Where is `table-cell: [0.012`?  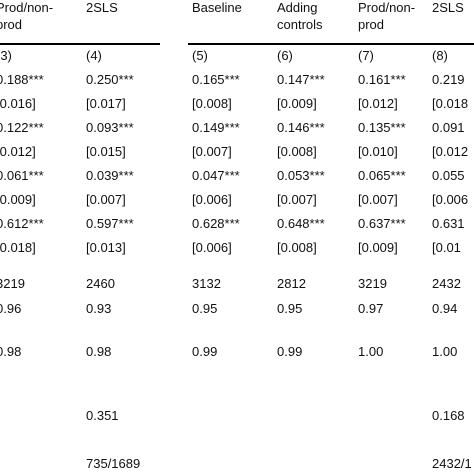
table-cell: [0.012 is located at coordinates (450, 151).